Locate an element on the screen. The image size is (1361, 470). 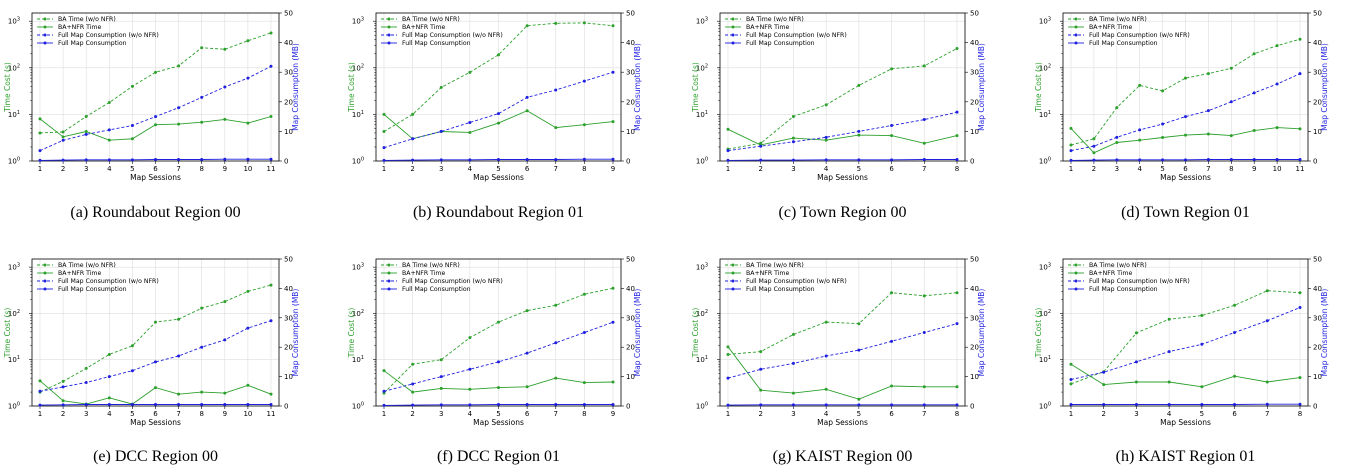
x-tick-label: 6 is located at coordinates (1234, 414).